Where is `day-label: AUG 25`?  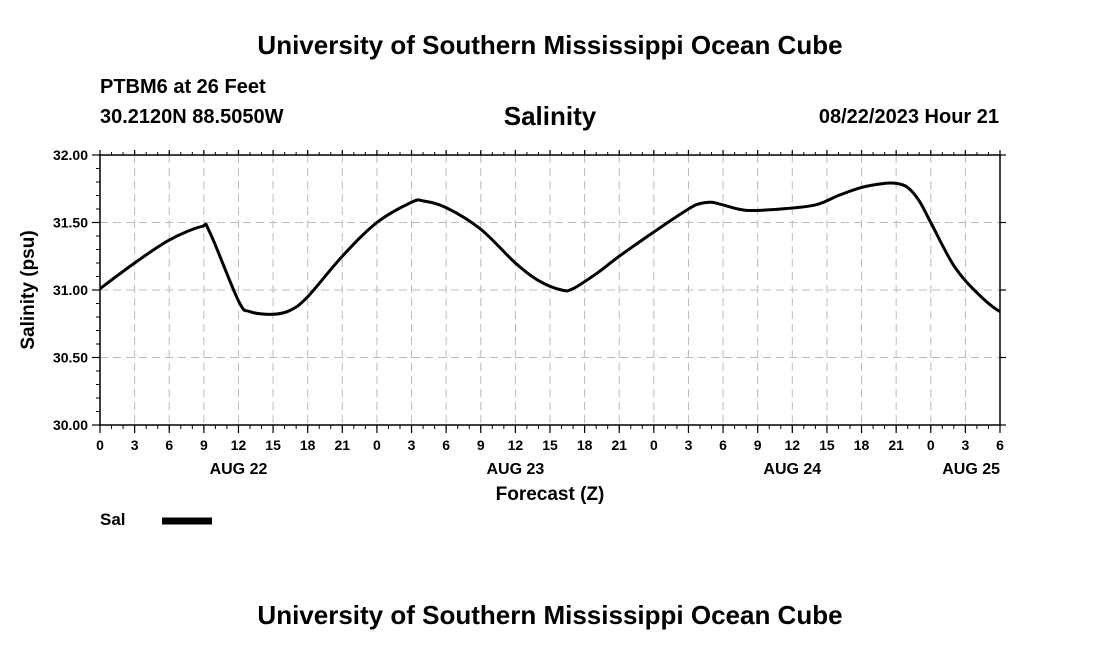
day-label: AUG 25 is located at coordinates (971, 469).